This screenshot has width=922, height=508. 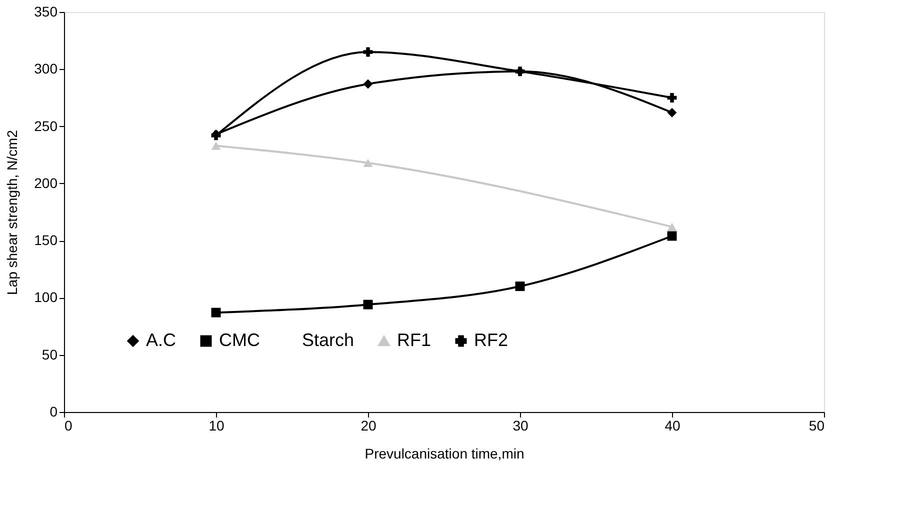 What do you see at coordinates (12, 212) in the screenshot?
I see `y-axis-title: Lap shear strength, N/cm2` at bounding box center [12, 212].